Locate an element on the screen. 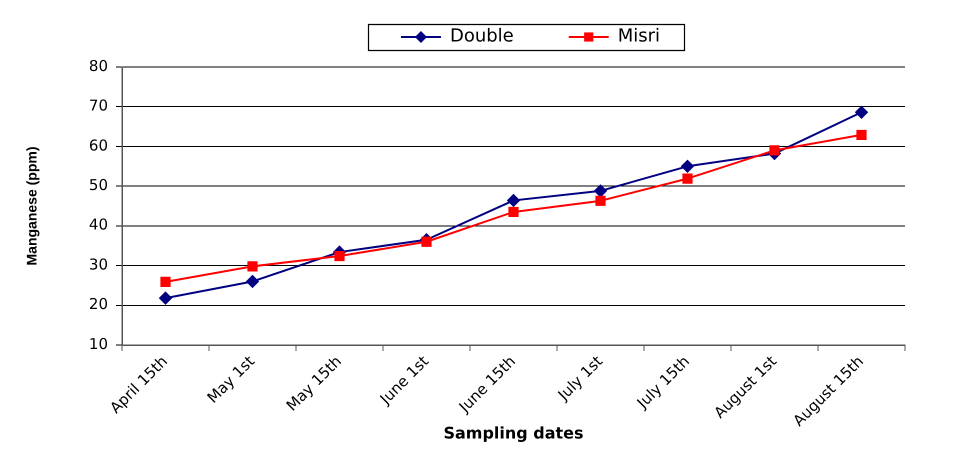 Image resolution: width=957 pixels, height=450 pixels. y-tick-label: 50 is located at coordinates (98, 185).